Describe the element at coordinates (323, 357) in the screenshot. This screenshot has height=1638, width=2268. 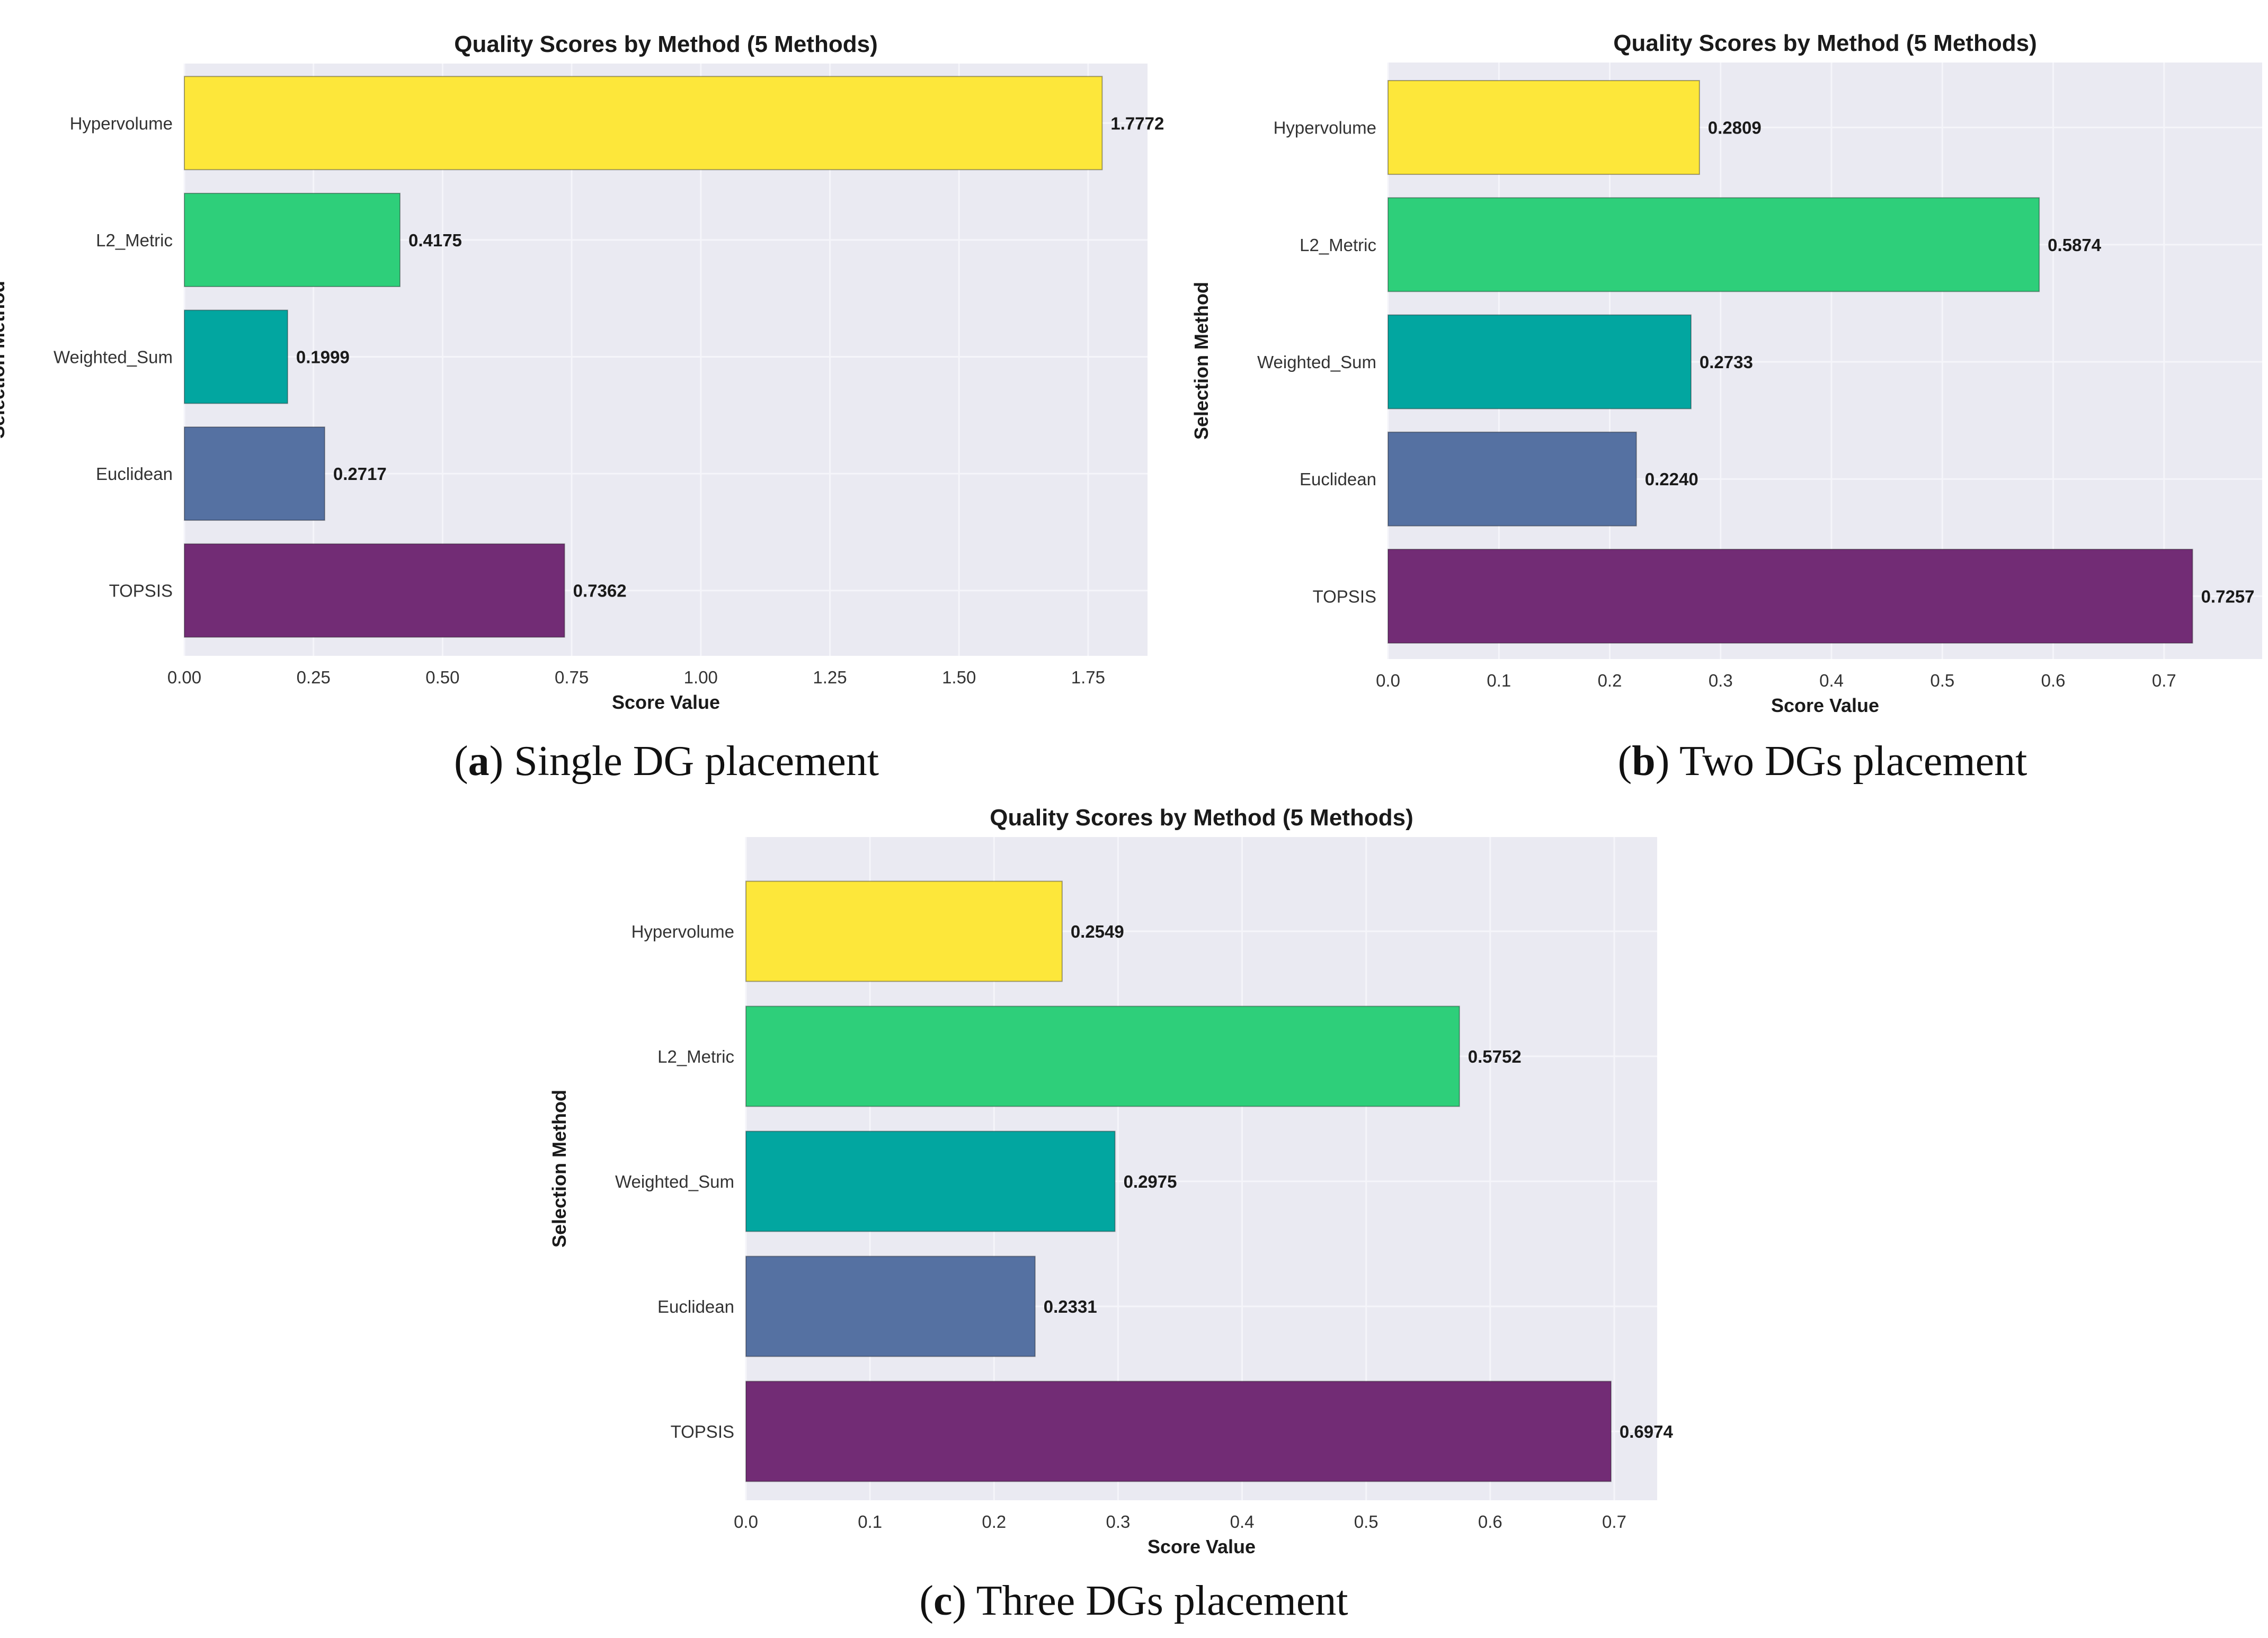
I see `data-label: 0.1999` at that location.